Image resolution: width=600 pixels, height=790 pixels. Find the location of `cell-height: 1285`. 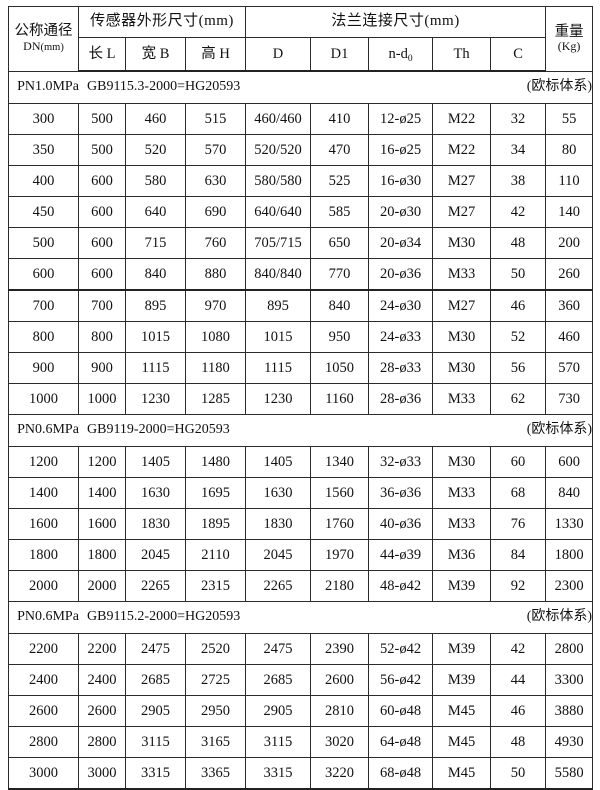

cell-height: 1285 is located at coordinates (215, 399).